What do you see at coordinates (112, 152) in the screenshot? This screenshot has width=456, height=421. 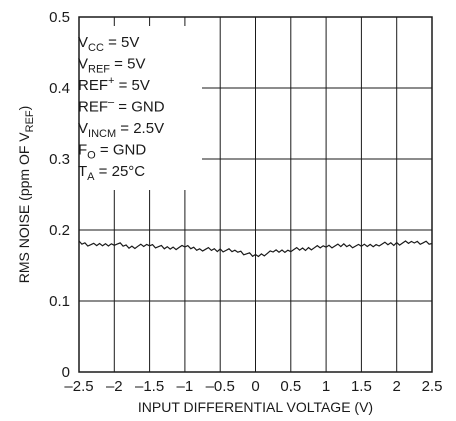 I see `condition-line: FO = GND` at bounding box center [112, 152].